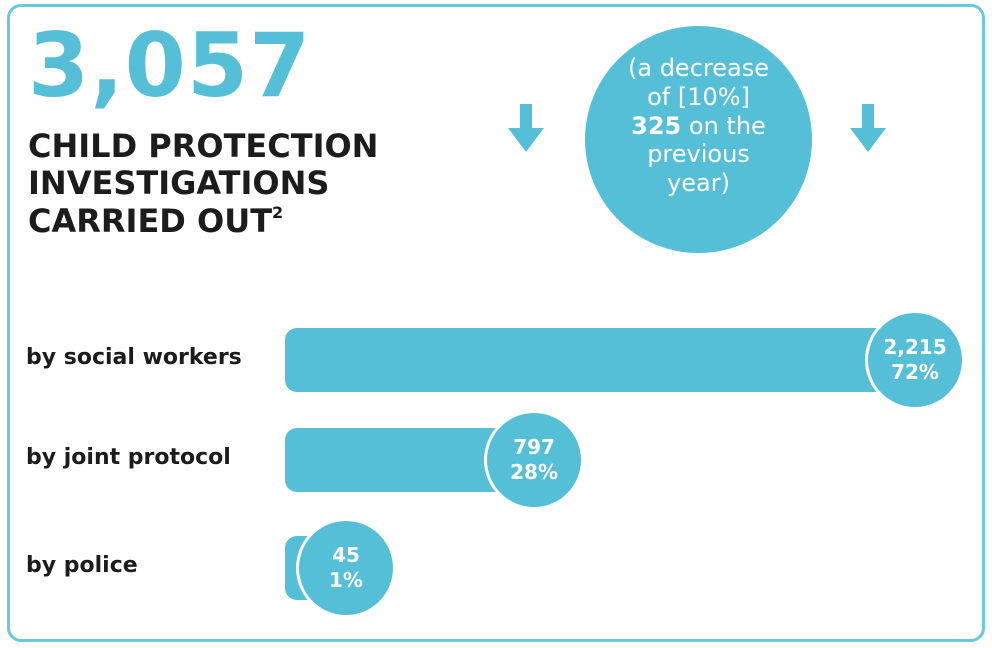  I want to click on bar-percent-label: 1%, so click(346, 580).